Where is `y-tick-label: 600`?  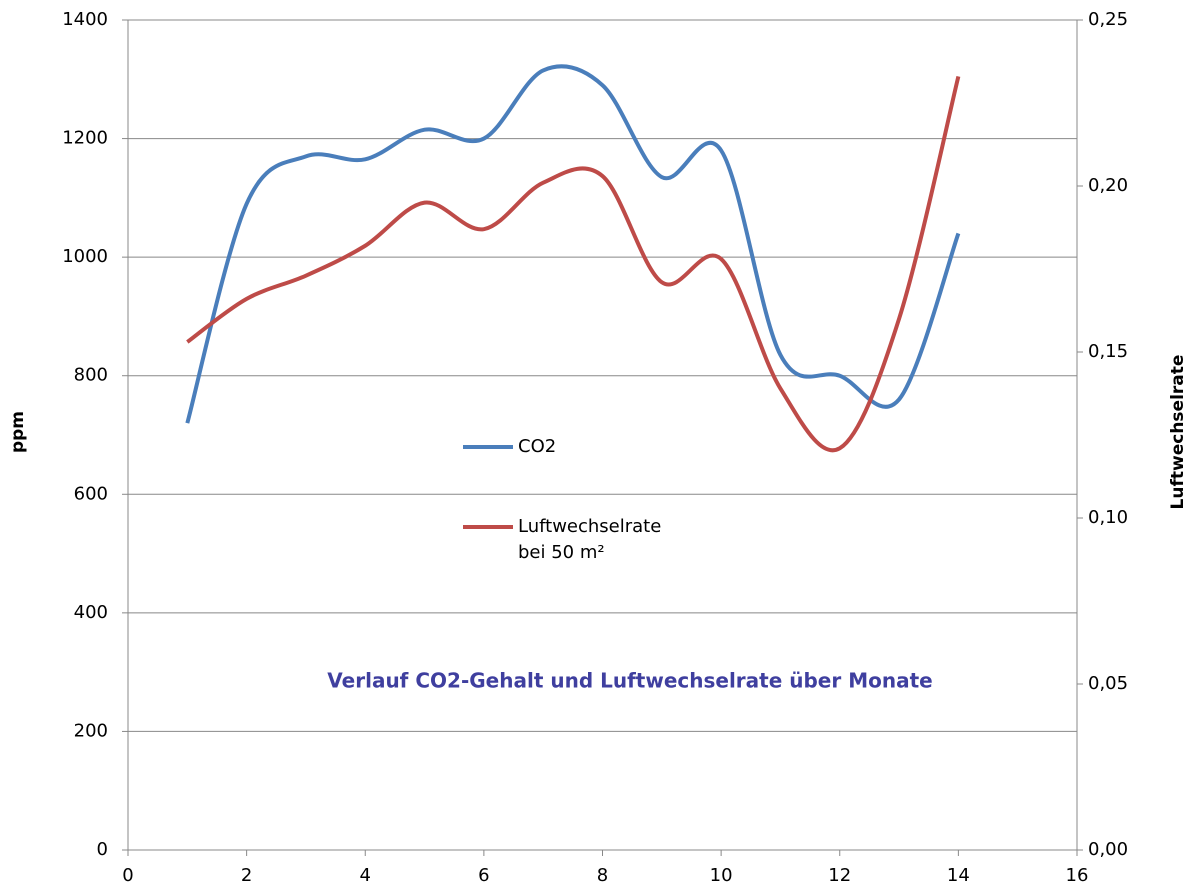
y-tick-label: 600 is located at coordinates (91, 493).